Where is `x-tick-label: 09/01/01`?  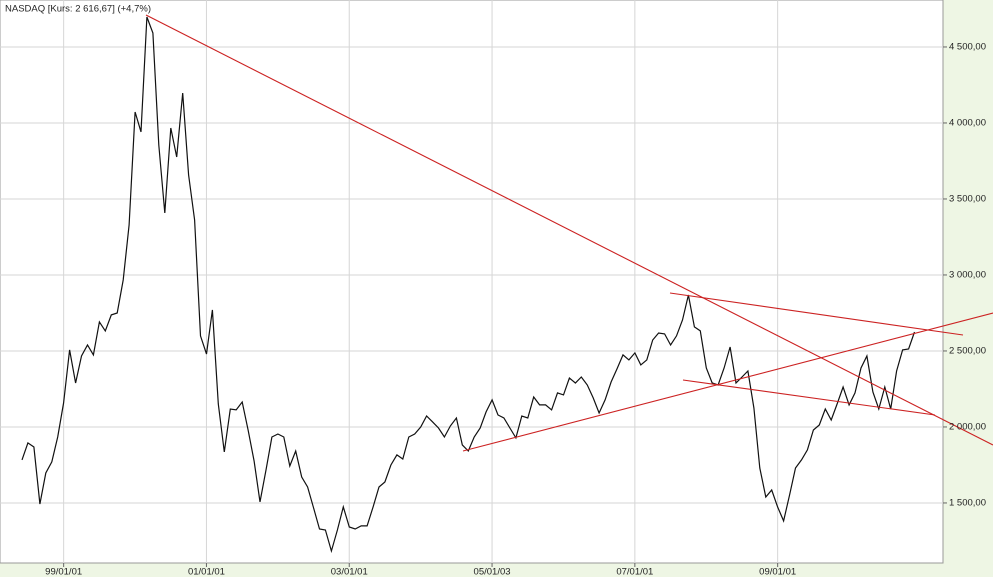 x-tick-label: 09/01/01 is located at coordinates (777, 572).